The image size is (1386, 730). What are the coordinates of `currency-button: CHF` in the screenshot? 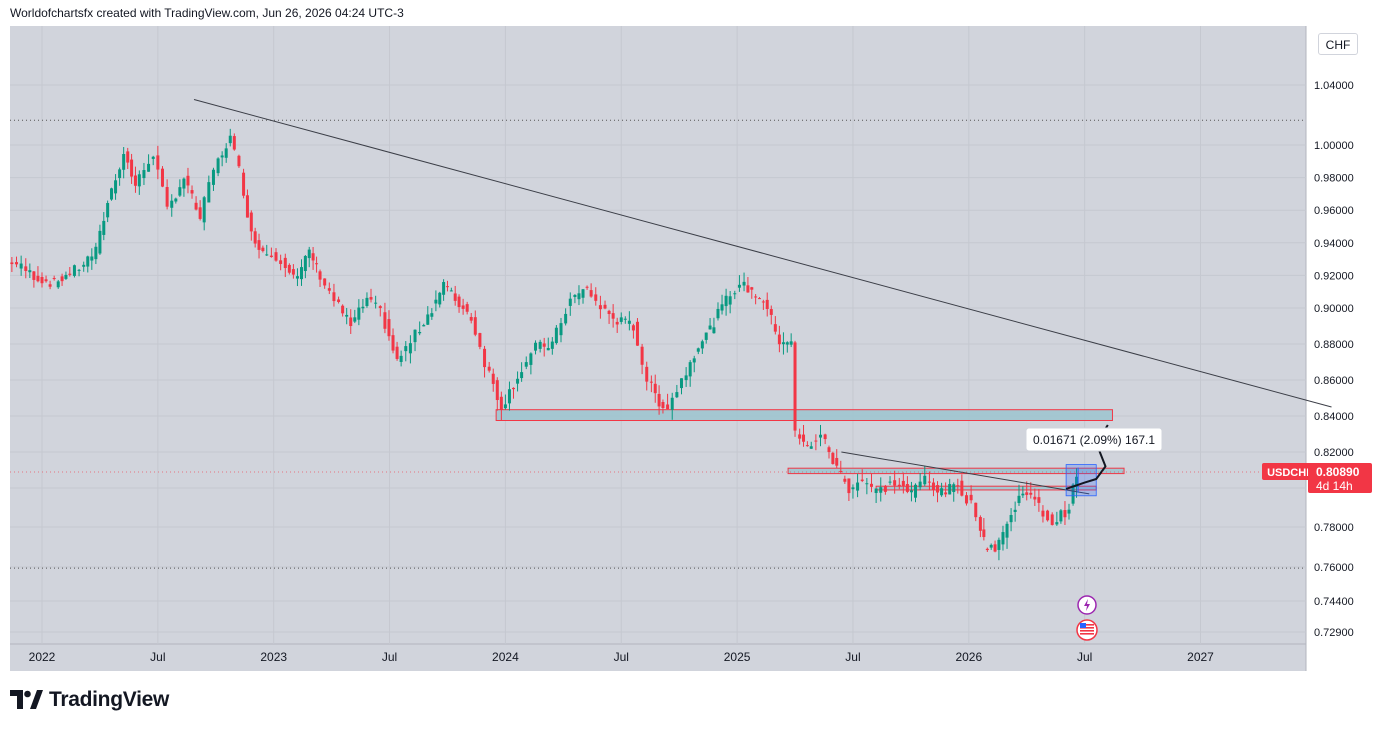 It's located at (1338, 44).